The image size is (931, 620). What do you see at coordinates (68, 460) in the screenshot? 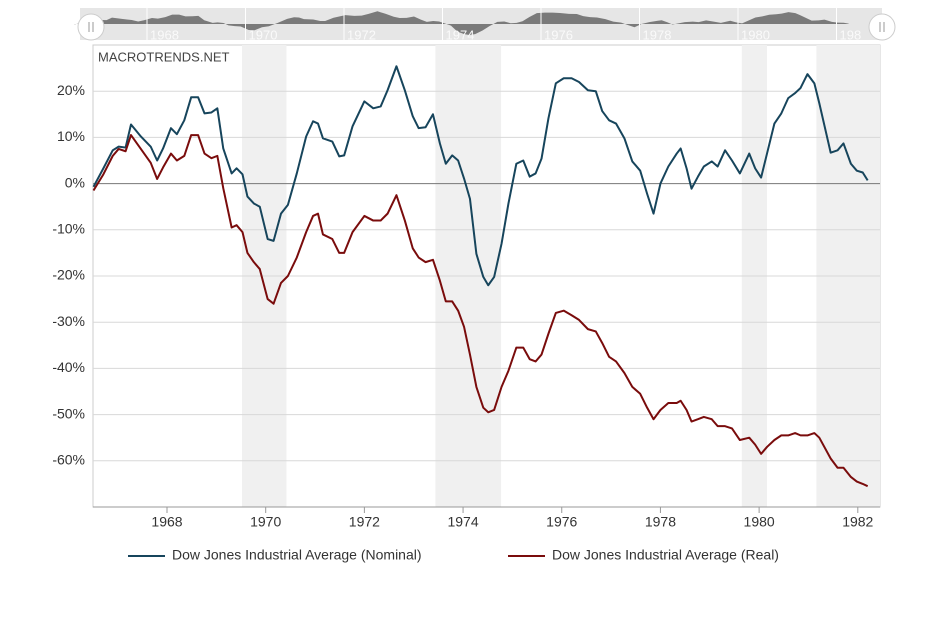
I see `y-tick-label: -60%` at bounding box center [68, 460].